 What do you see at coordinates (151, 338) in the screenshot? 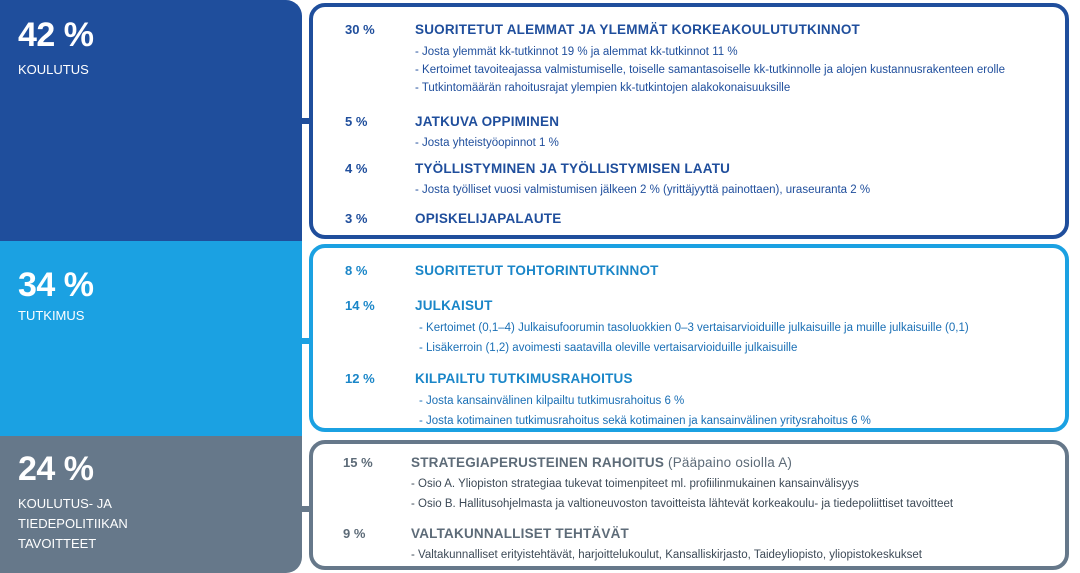
I see `research-block: 34 % TUTKIMUS` at bounding box center [151, 338].